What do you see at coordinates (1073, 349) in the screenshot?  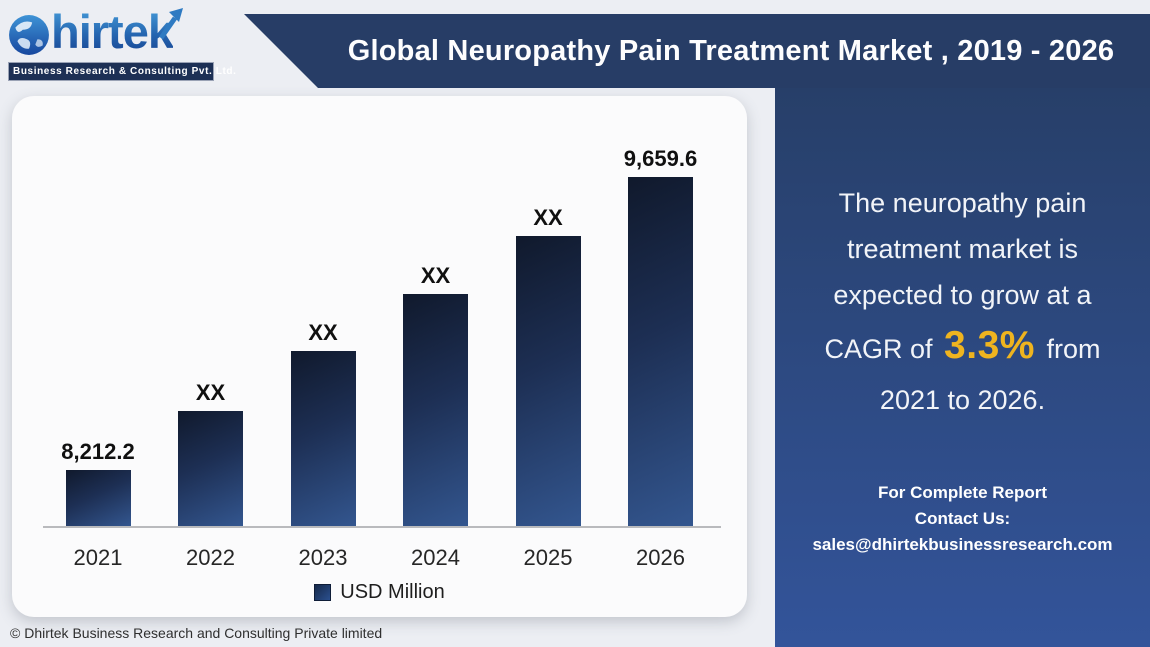 I see `cagr-suffix: from` at bounding box center [1073, 349].